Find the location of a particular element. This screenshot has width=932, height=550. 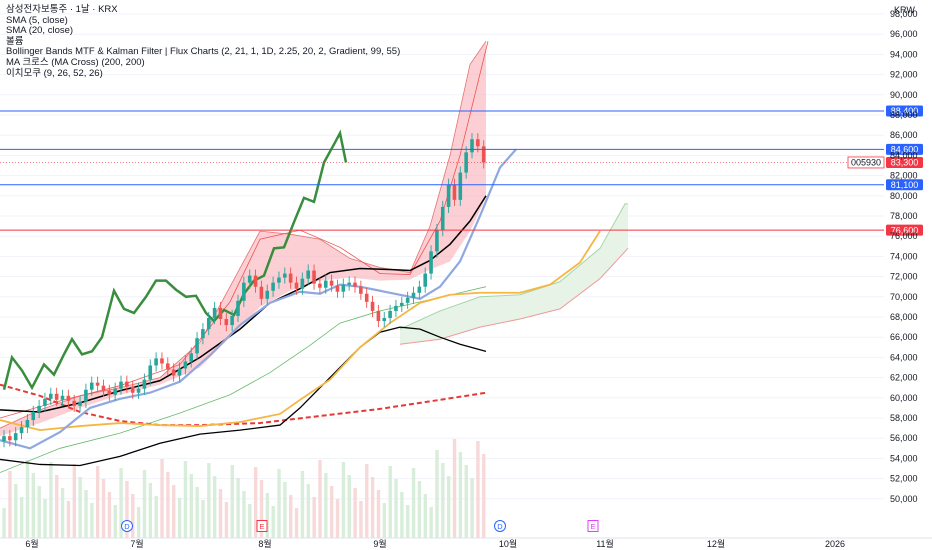

y-tick-label: 56,000 is located at coordinates (904, 438).